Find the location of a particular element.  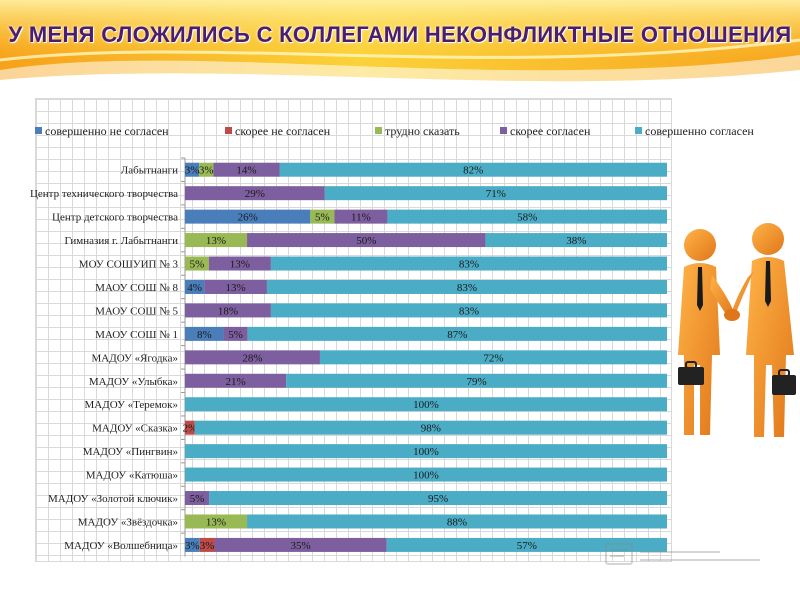

category-label: МАДОУ «Сказка» is located at coordinates (135, 429).